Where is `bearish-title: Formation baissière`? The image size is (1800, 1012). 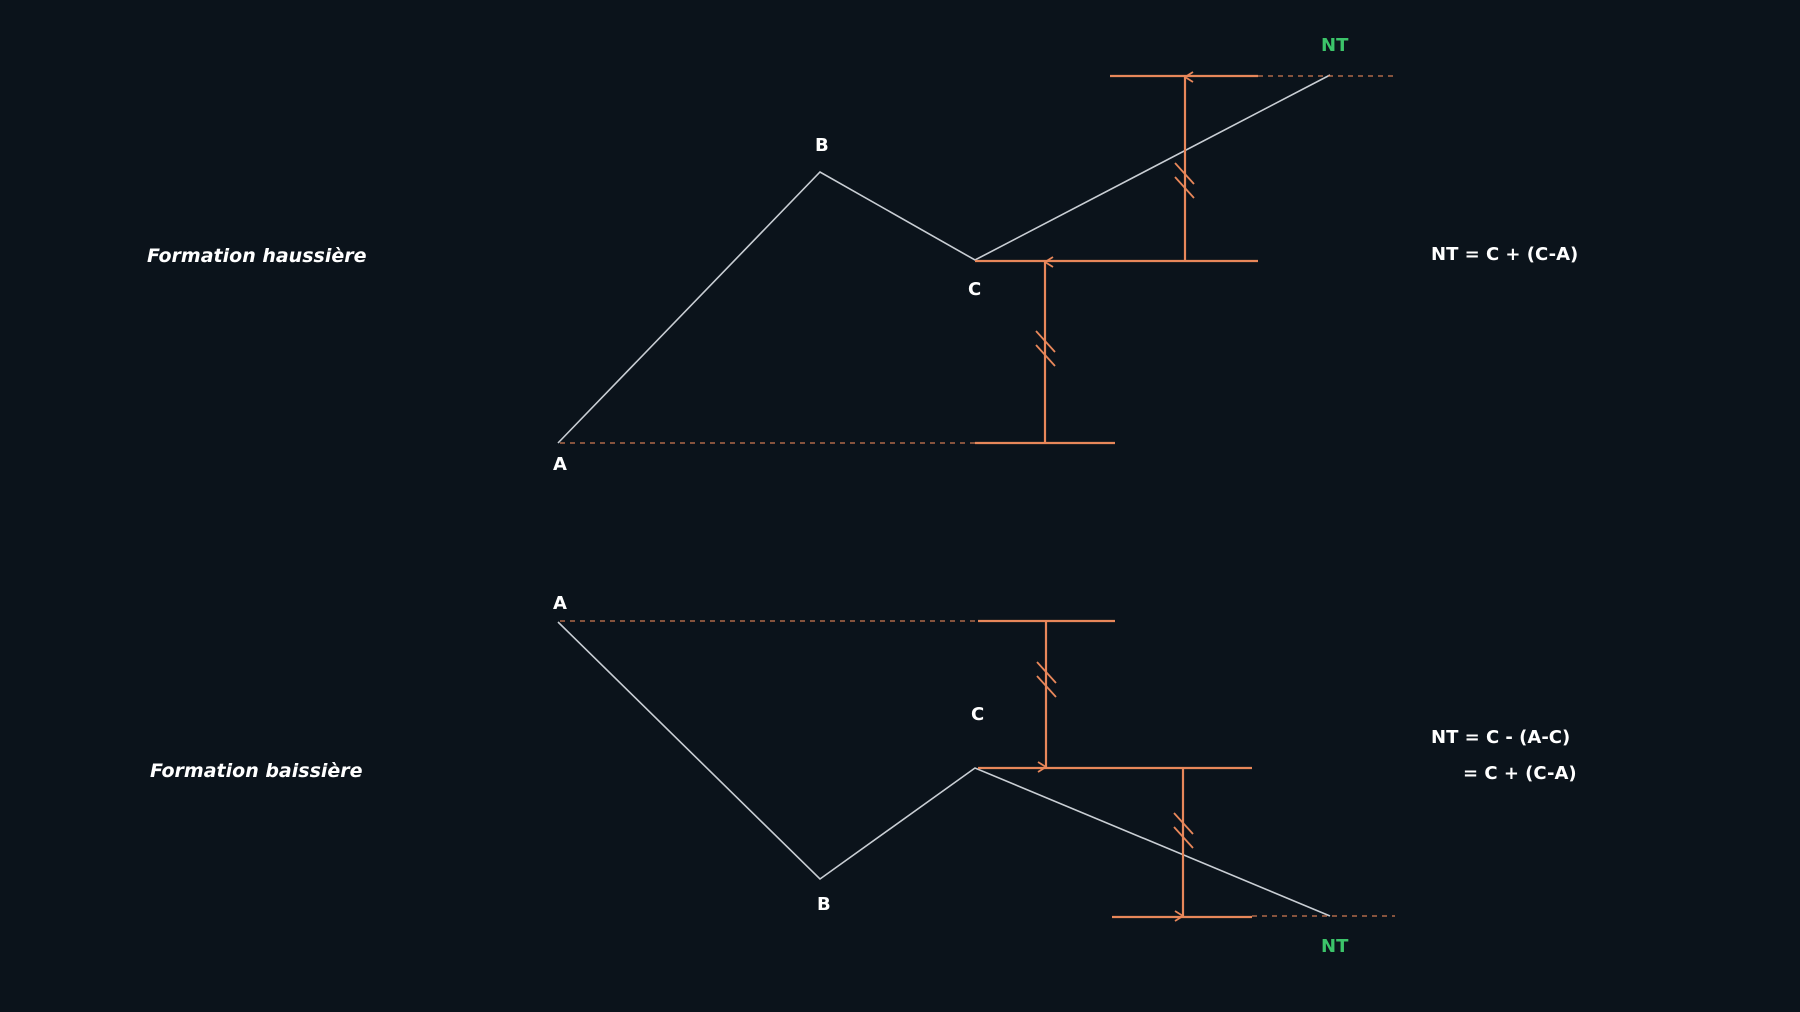
bearish-title: Formation baissière is located at coordinates (256, 771).